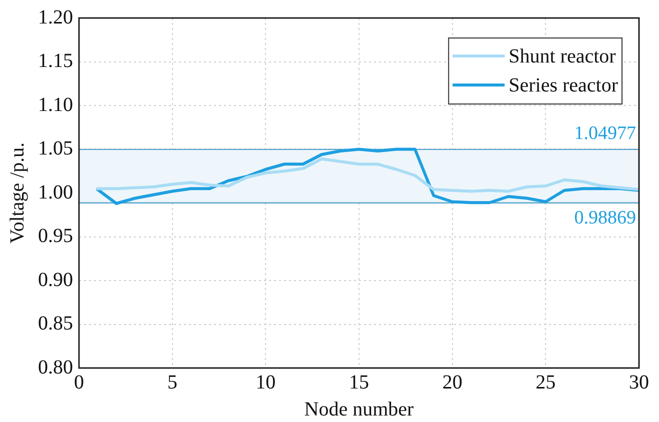  What do you see at coordinates (55, 192) in the screenshot?
I see `y-tick-label: 1.00` at bounding box center [55, 192].